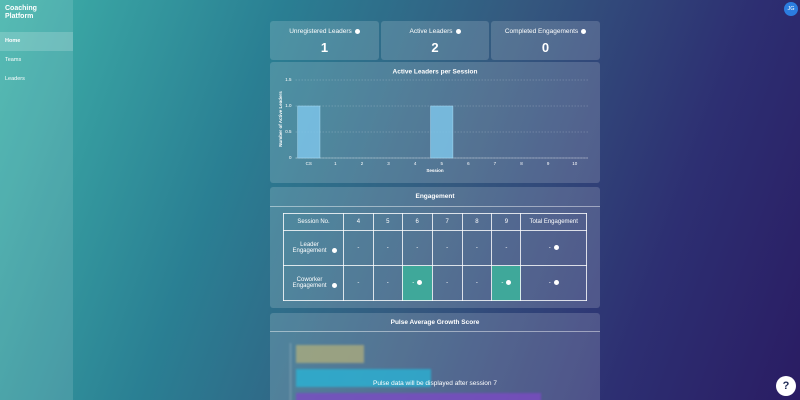 Image resolution: width=800 pixels, height=400 pixels. I want to click on sidebar: Coaching Platform Home Teams Leaders, so click(36, 200).